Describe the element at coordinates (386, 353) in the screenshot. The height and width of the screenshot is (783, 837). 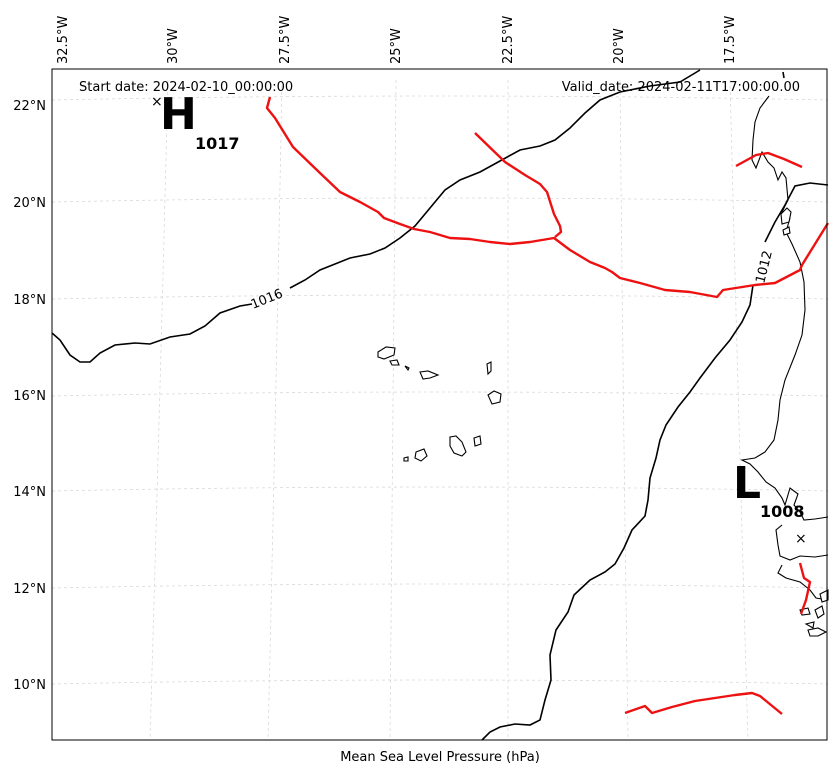
I see `cape-verde-santo-antao` at that location.